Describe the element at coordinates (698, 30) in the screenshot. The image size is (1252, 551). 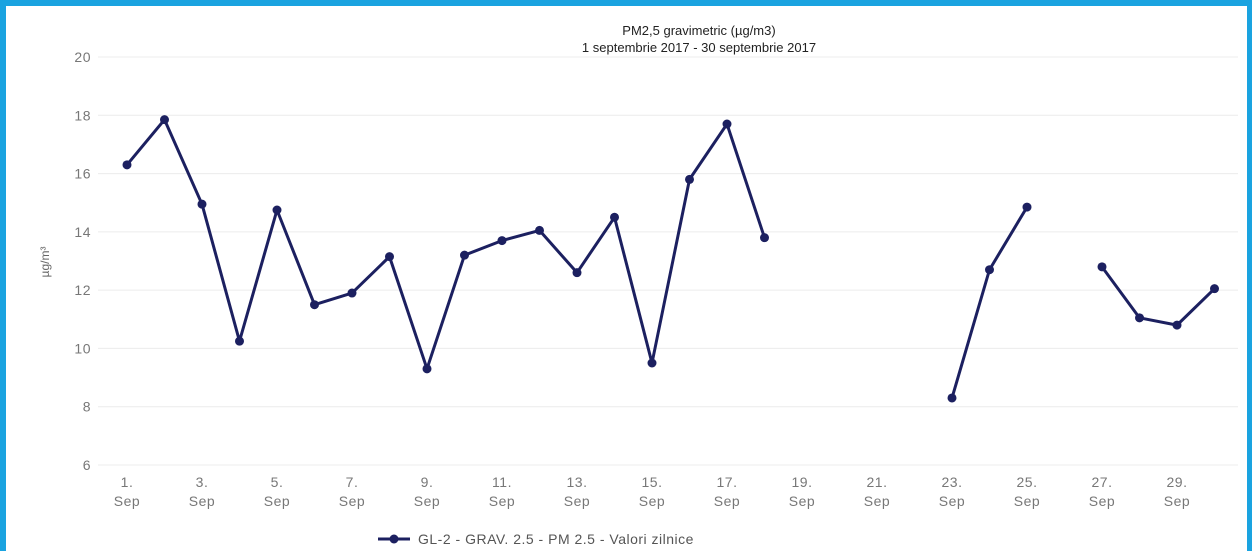
I see `chart-title: PM2,5 gravimetric (µg/m3)` at that location.